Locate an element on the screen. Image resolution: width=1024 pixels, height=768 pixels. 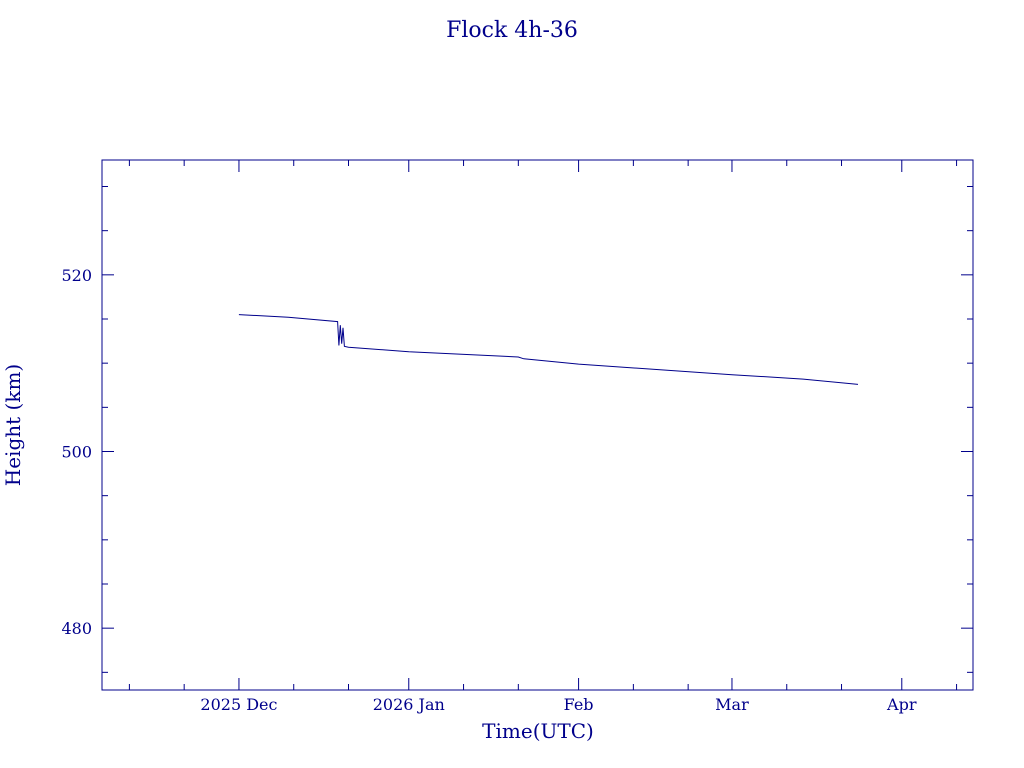
x-tick-label: Apr is located at coordinates (901, 704).